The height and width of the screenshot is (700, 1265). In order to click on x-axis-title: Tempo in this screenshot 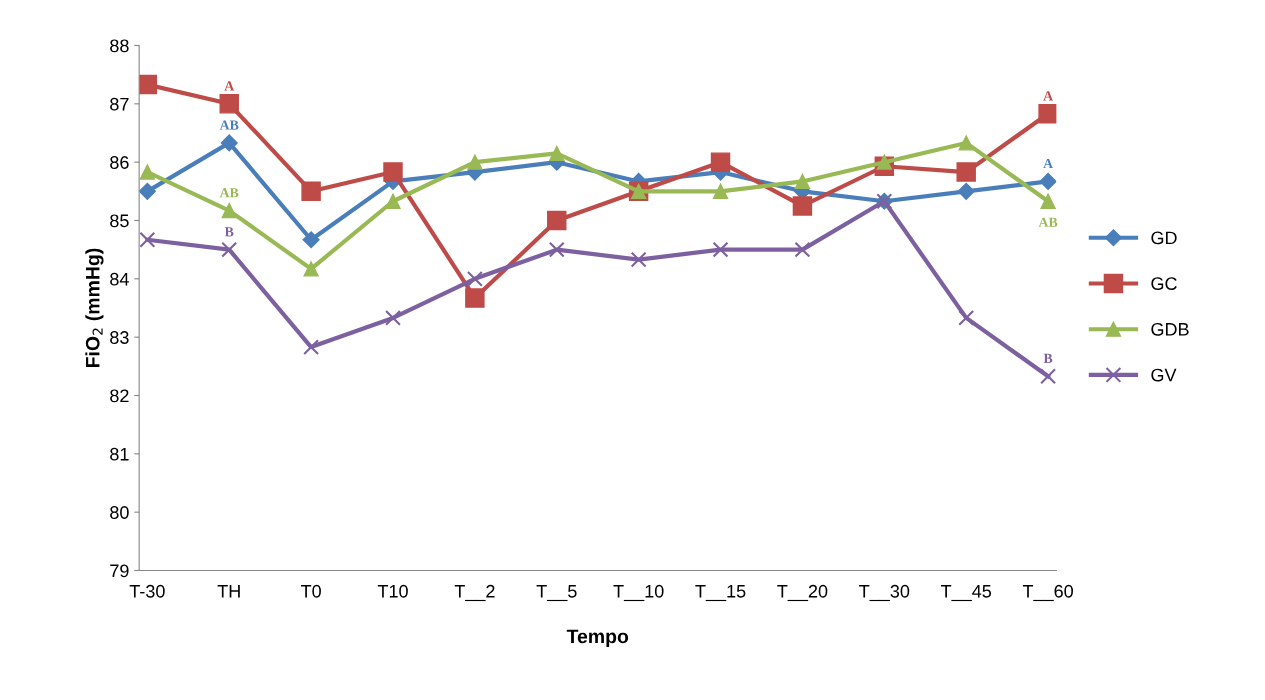, I will do `click(597, 638)`.